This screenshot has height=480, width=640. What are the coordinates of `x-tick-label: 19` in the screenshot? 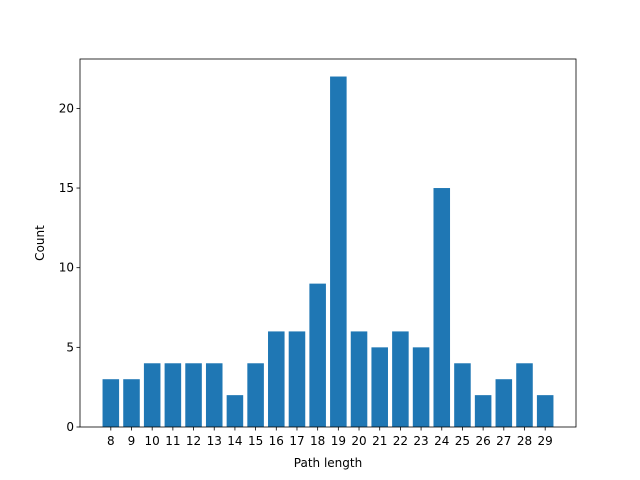 It's located at (338, 441).